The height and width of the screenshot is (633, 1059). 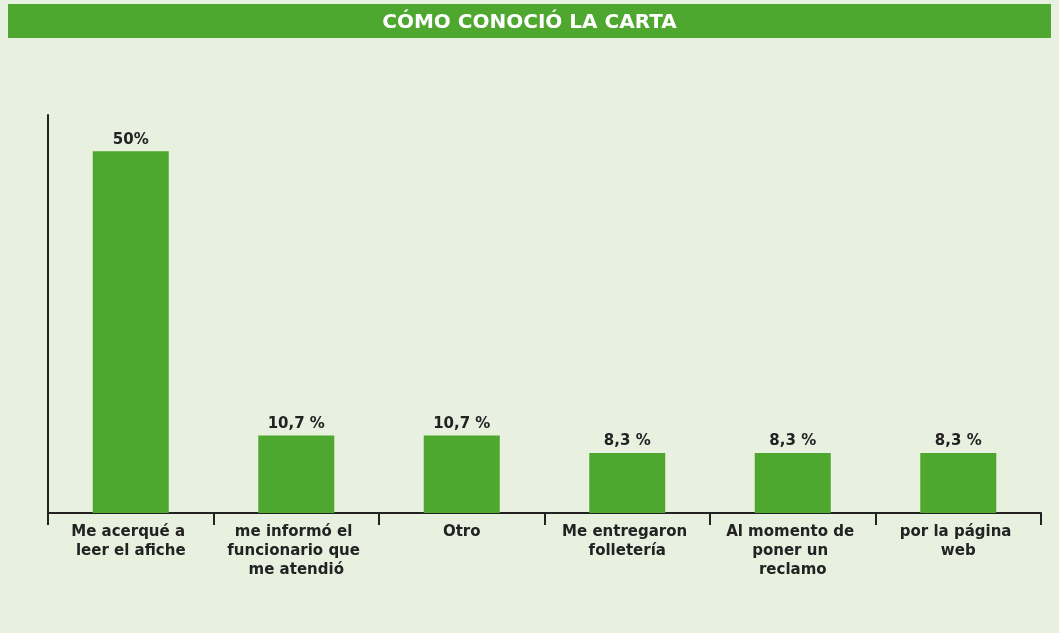 What do you see at coordinates (627, 540) in the screenshot?
I see `x-tick-label: Me entregaron folletería` at bounding box center [627, 540].